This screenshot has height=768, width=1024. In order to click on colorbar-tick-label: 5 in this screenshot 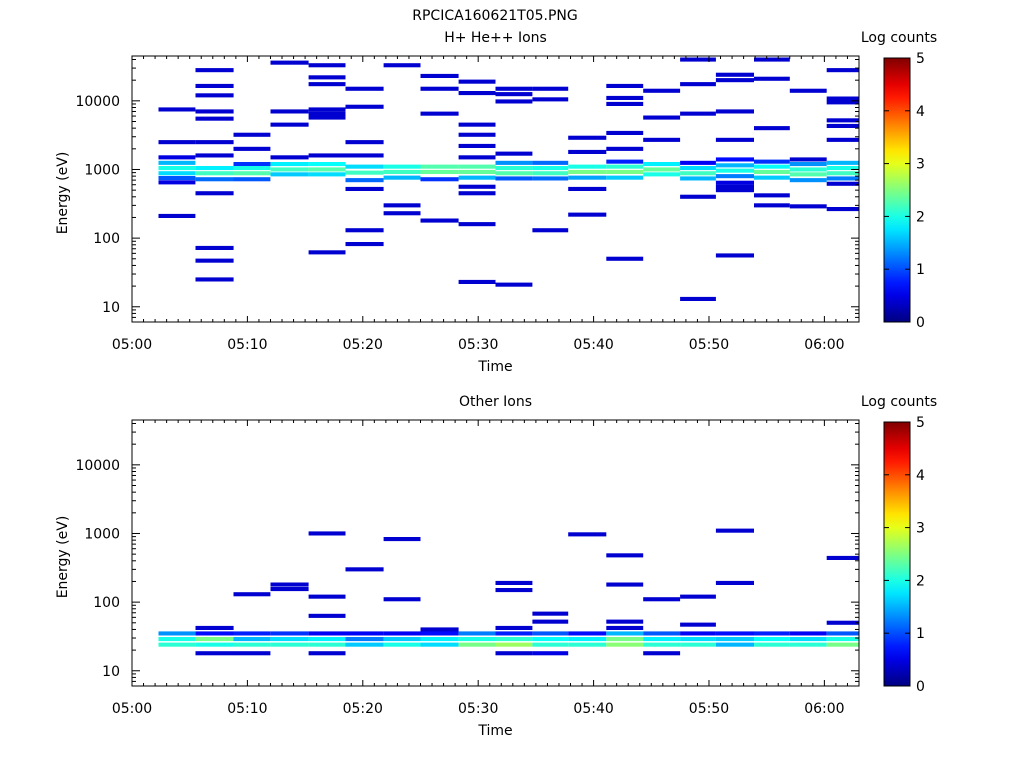, I will do `click(920, 59)`.